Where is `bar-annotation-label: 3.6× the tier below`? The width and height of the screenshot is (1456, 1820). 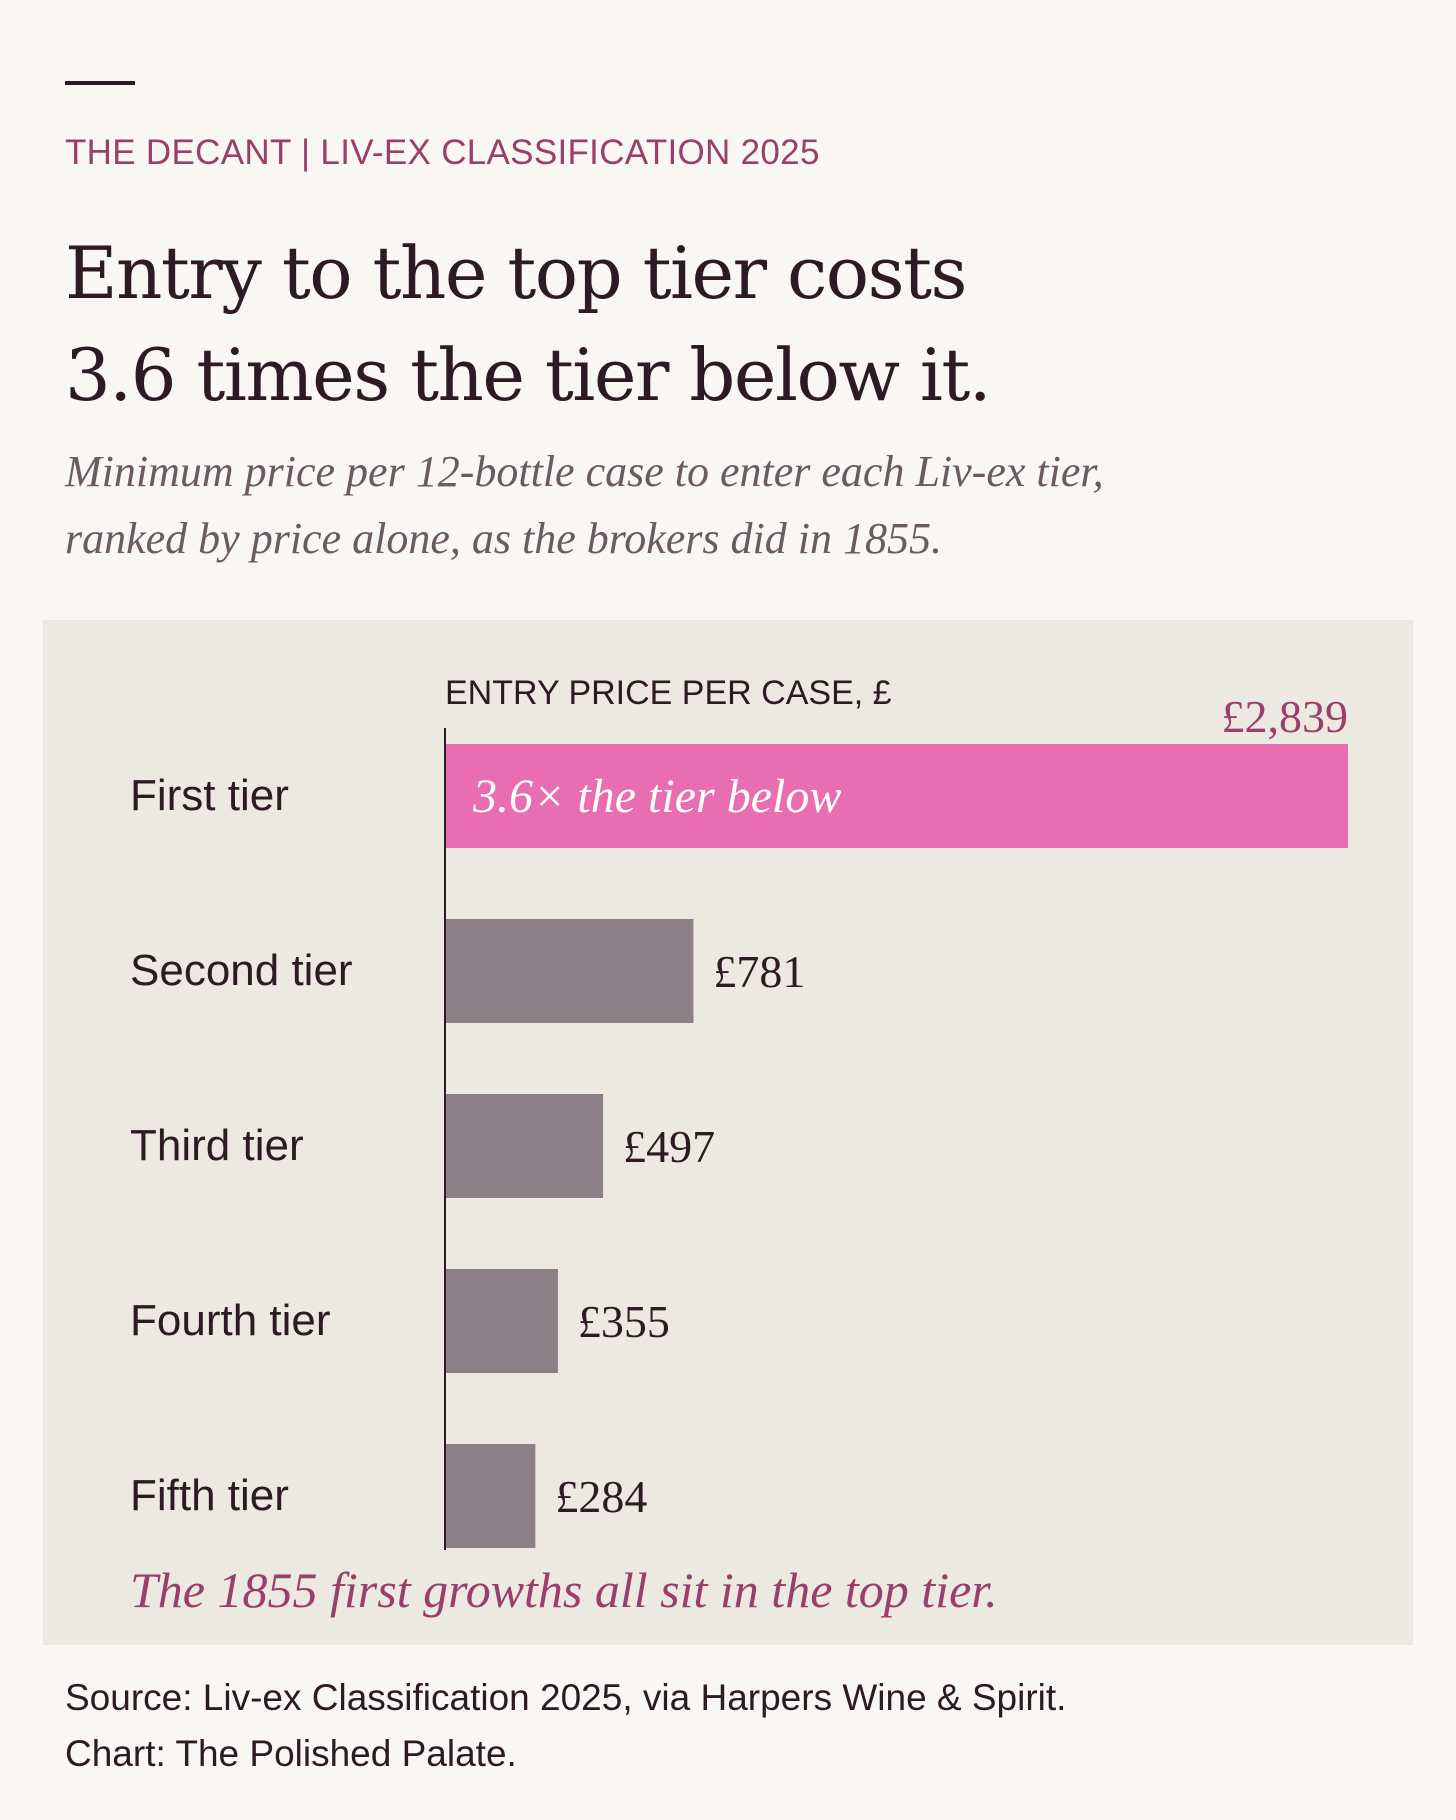
bar-annotation-label: 3.6× the tier below is located at coordinates (656, 796).